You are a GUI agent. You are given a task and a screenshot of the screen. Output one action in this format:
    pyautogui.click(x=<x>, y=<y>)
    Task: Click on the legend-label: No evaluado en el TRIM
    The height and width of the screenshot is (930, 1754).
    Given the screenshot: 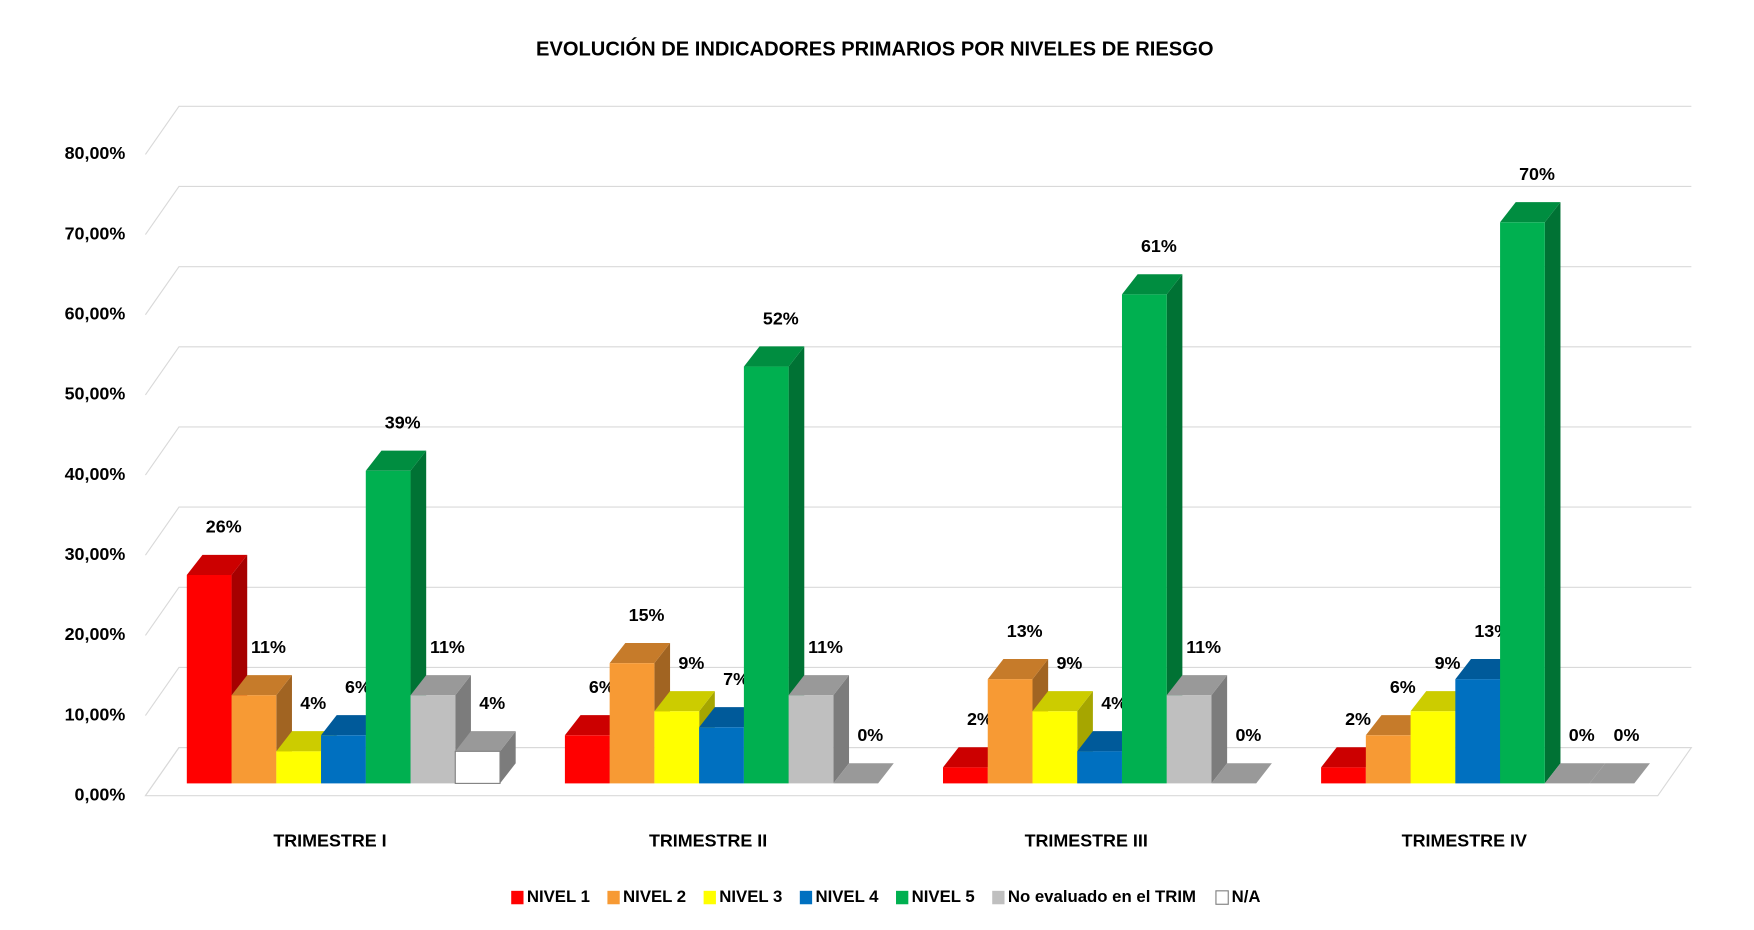 What is the action you would take?
    pyautogui.click(x=1102, y=896)
    